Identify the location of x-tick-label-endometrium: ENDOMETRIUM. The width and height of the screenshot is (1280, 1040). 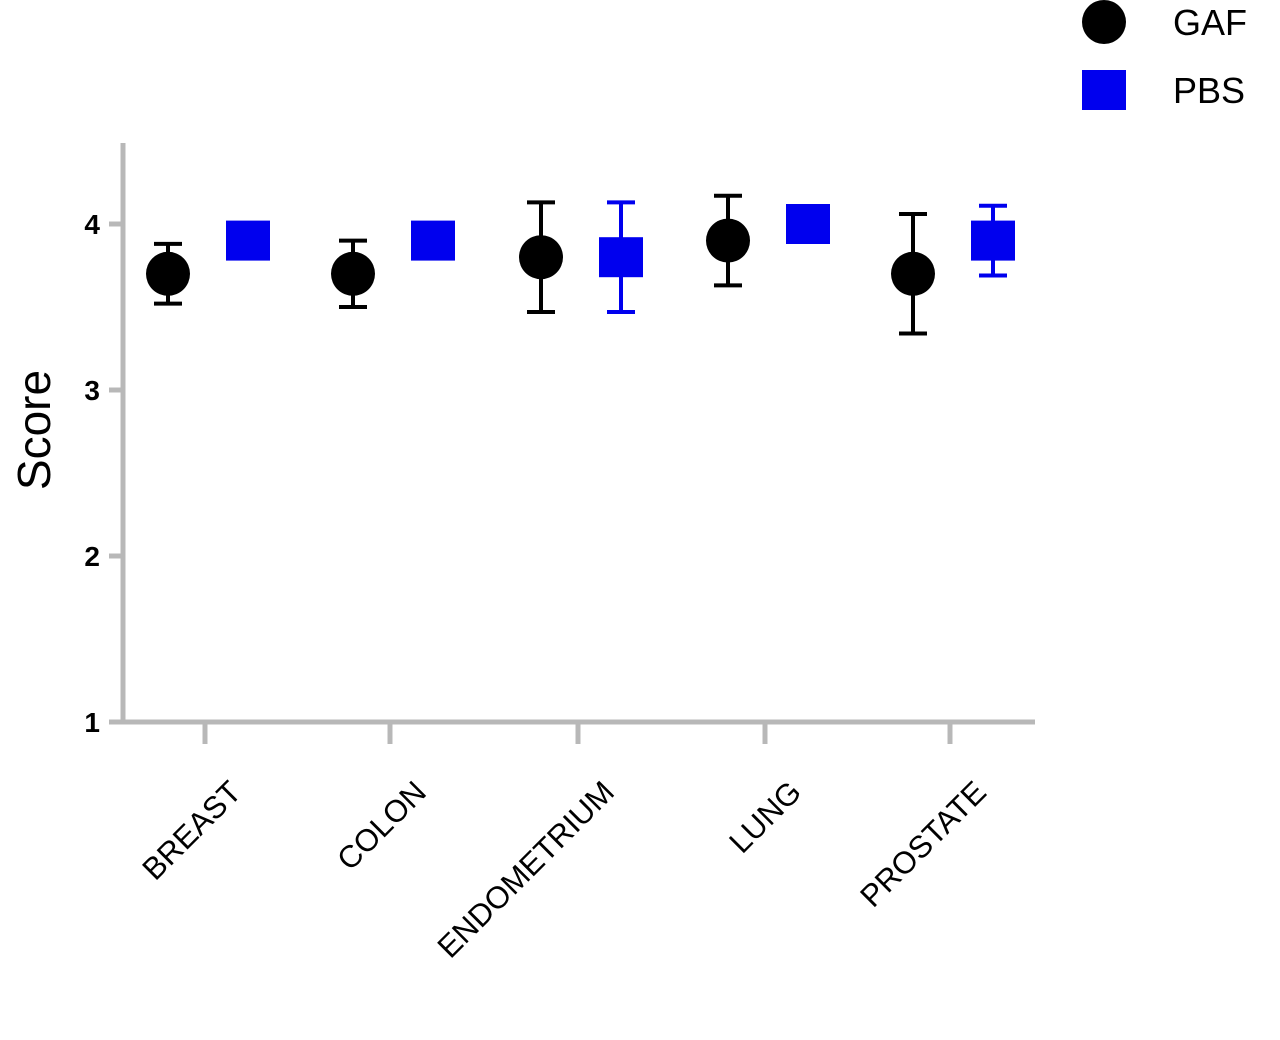
(526, 869).